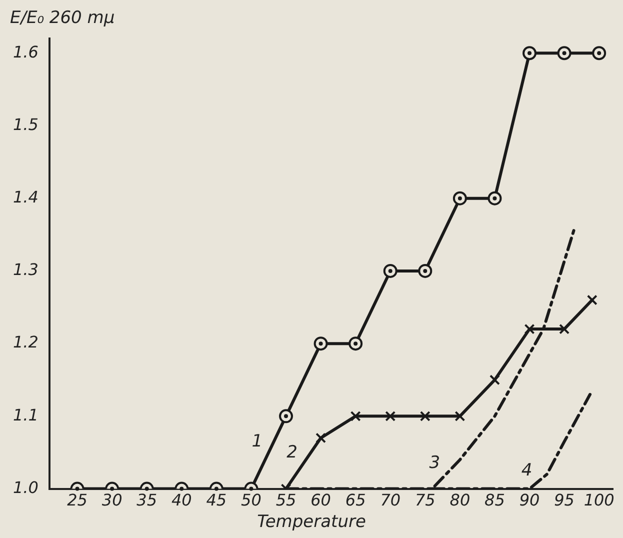  I want to click on x-tick-label: 50, so click(251, 500).